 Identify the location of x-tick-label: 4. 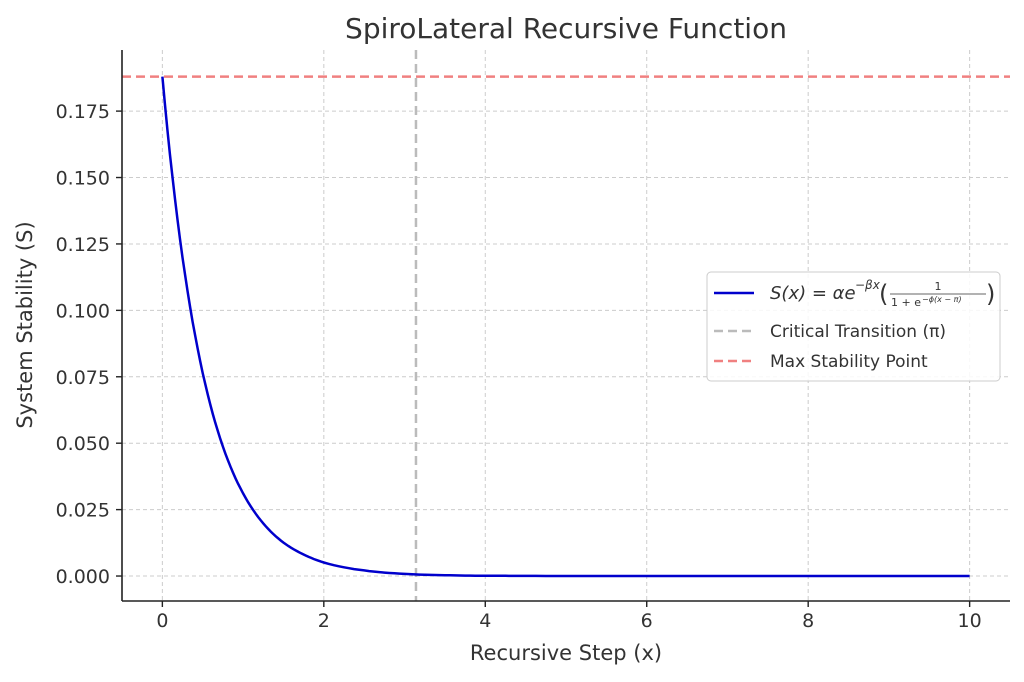
(485, 621).